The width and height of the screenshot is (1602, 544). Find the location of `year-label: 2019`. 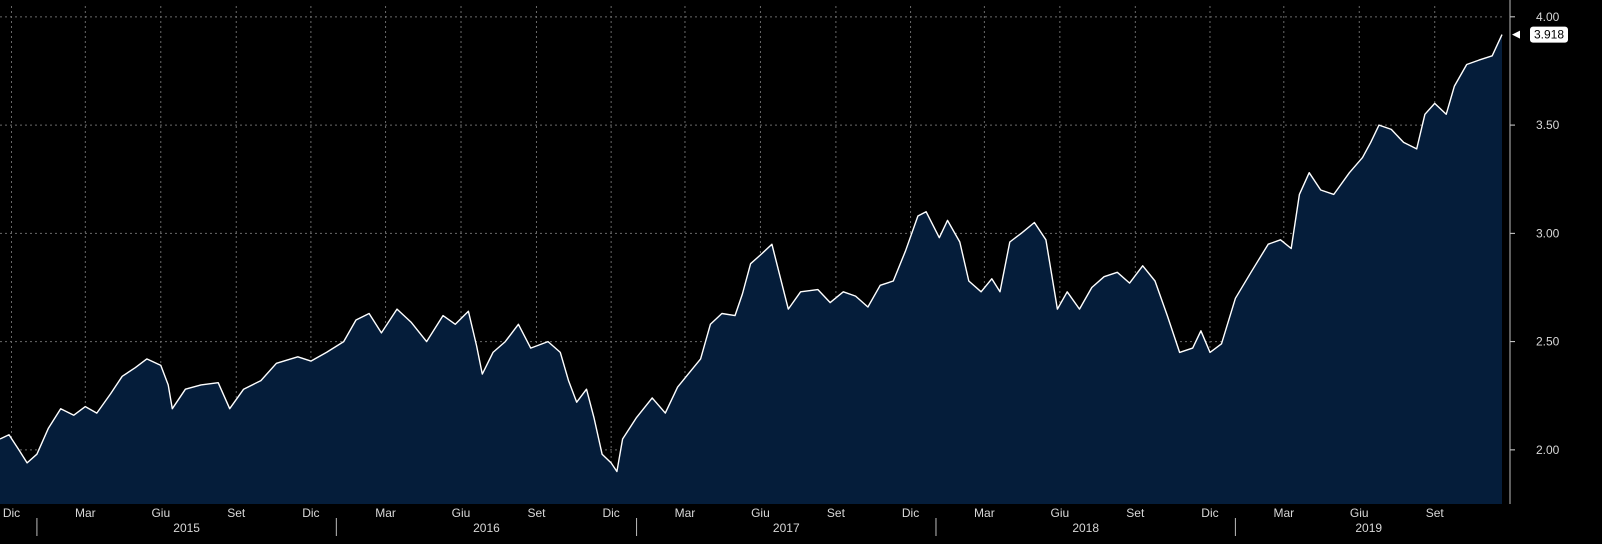

year-label: 2019 is located at coordinates (1368, 528).